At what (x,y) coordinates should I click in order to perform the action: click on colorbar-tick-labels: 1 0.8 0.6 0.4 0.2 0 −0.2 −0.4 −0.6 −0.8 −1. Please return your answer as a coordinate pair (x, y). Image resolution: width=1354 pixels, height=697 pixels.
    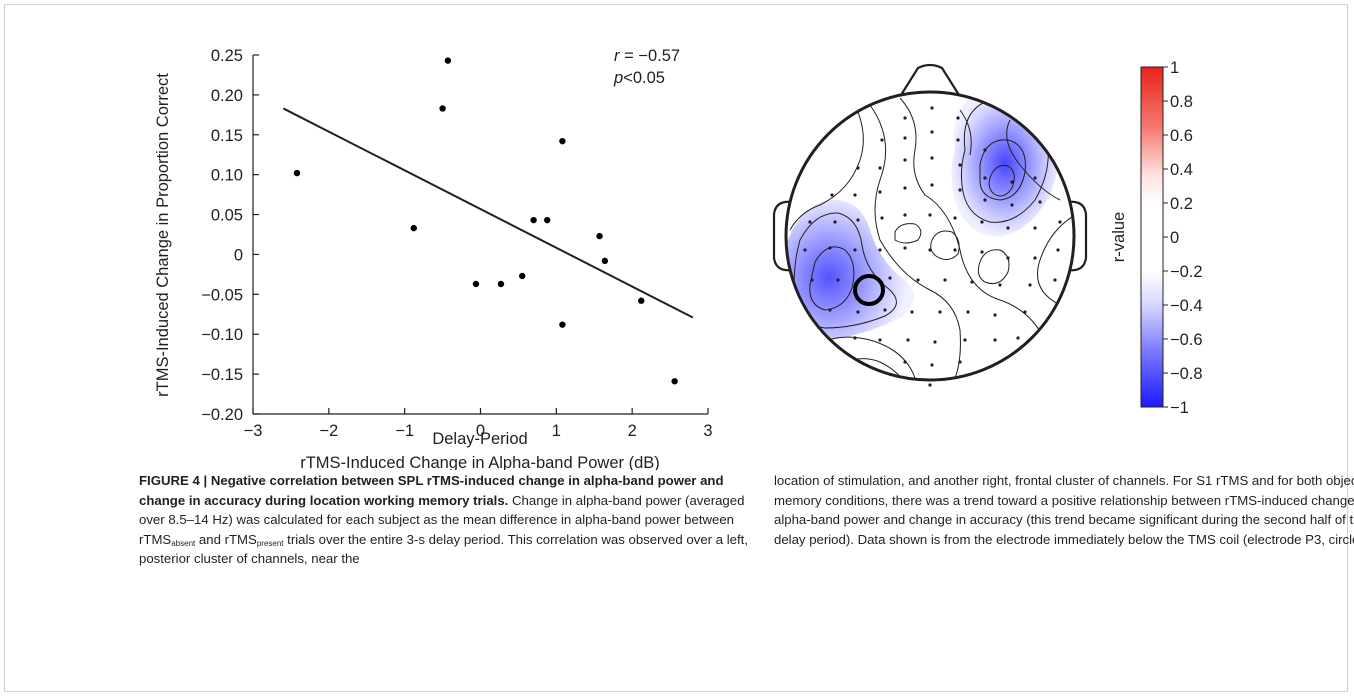
    Looking at the image, I should click on (1186, 238).